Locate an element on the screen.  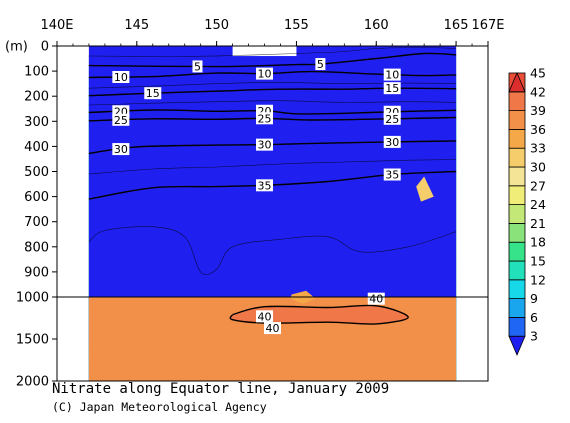
y-tick-label: 0 is located at coordinates (45, 47).